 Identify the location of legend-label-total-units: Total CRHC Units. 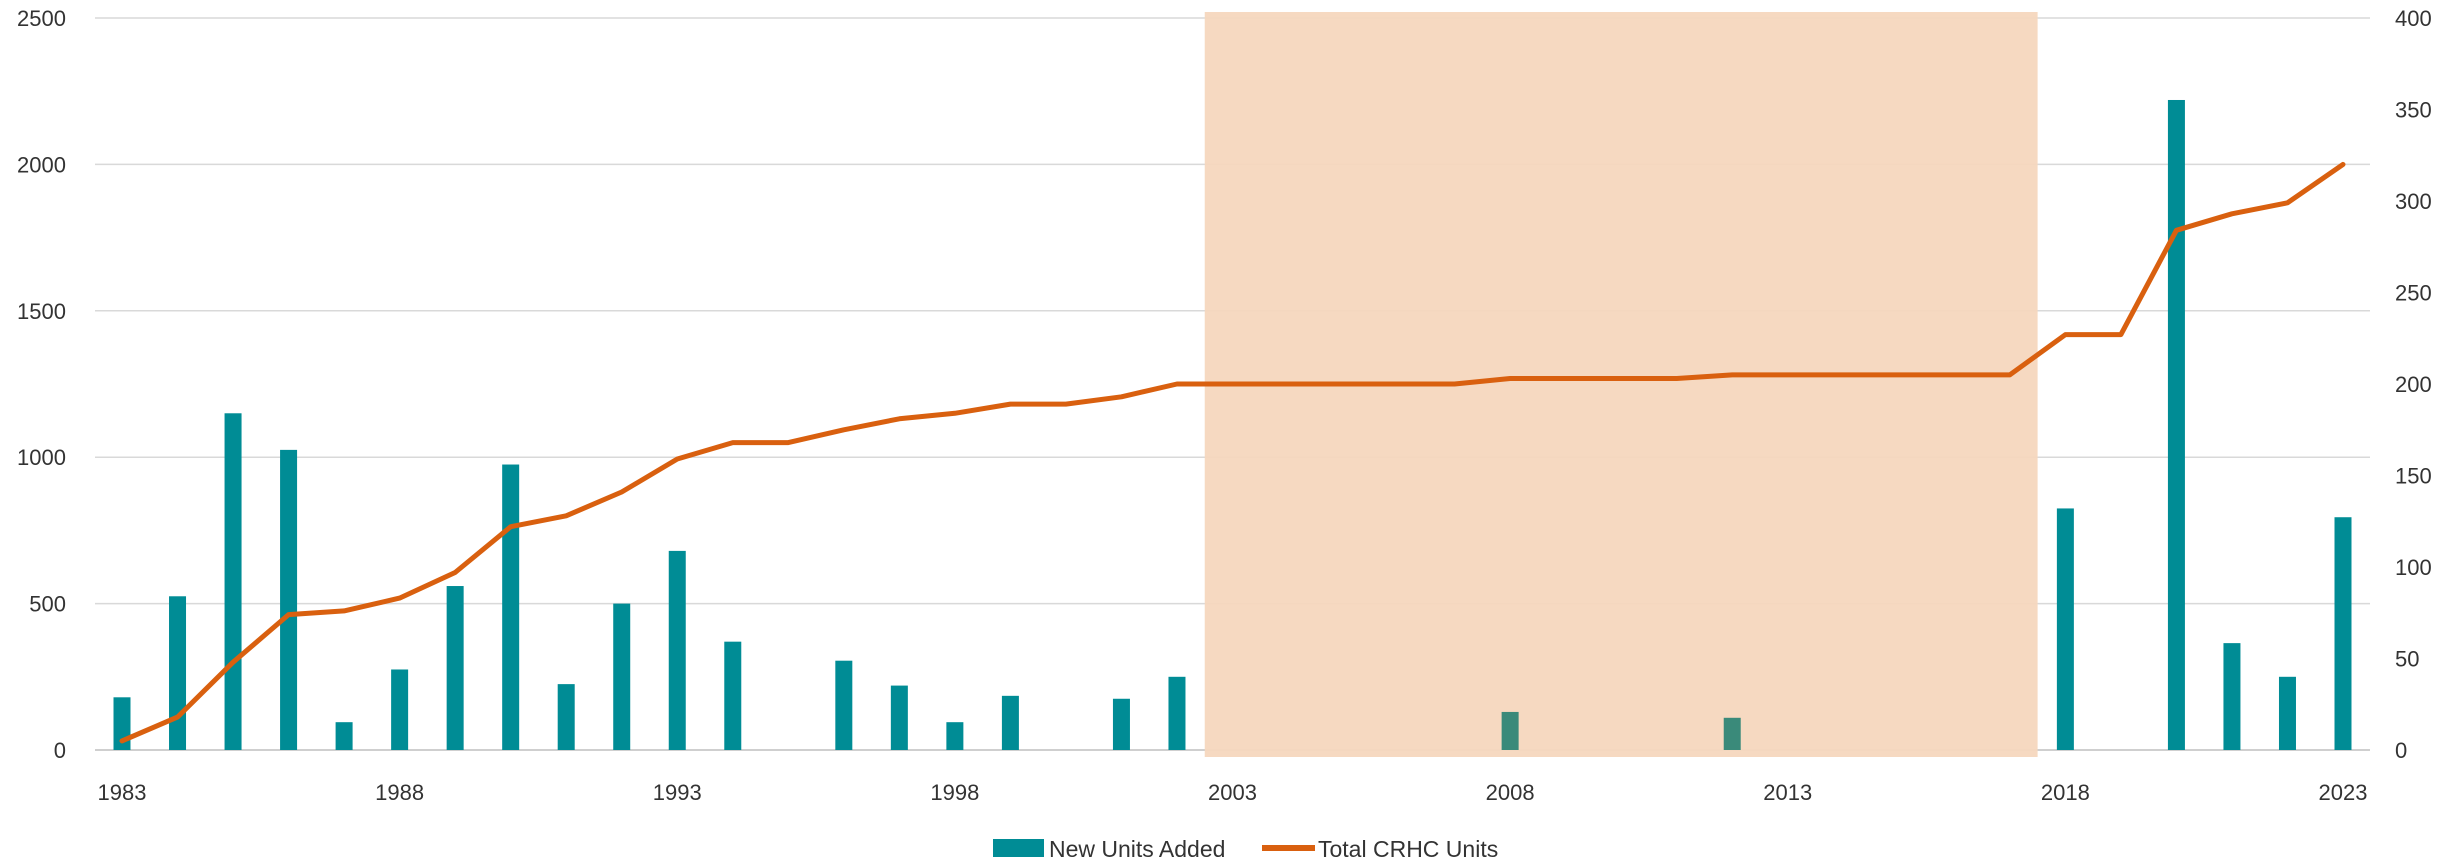
(1408, 849).